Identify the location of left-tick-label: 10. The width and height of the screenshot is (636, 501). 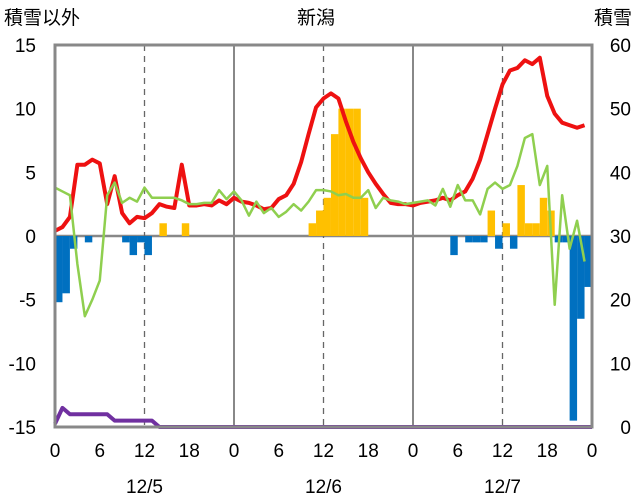
(25, 110).